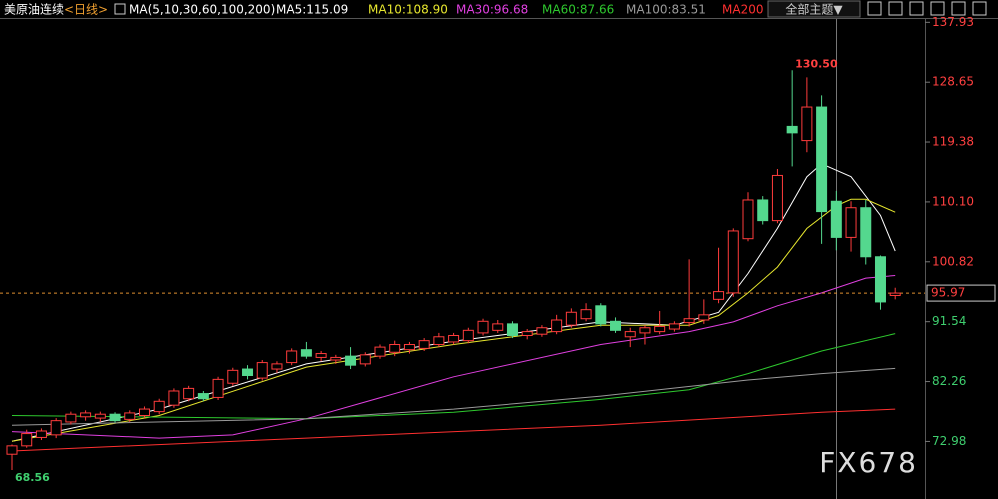 This screenshot has width=998, height=499. I want to click on current-price-box, so click(961, 293).